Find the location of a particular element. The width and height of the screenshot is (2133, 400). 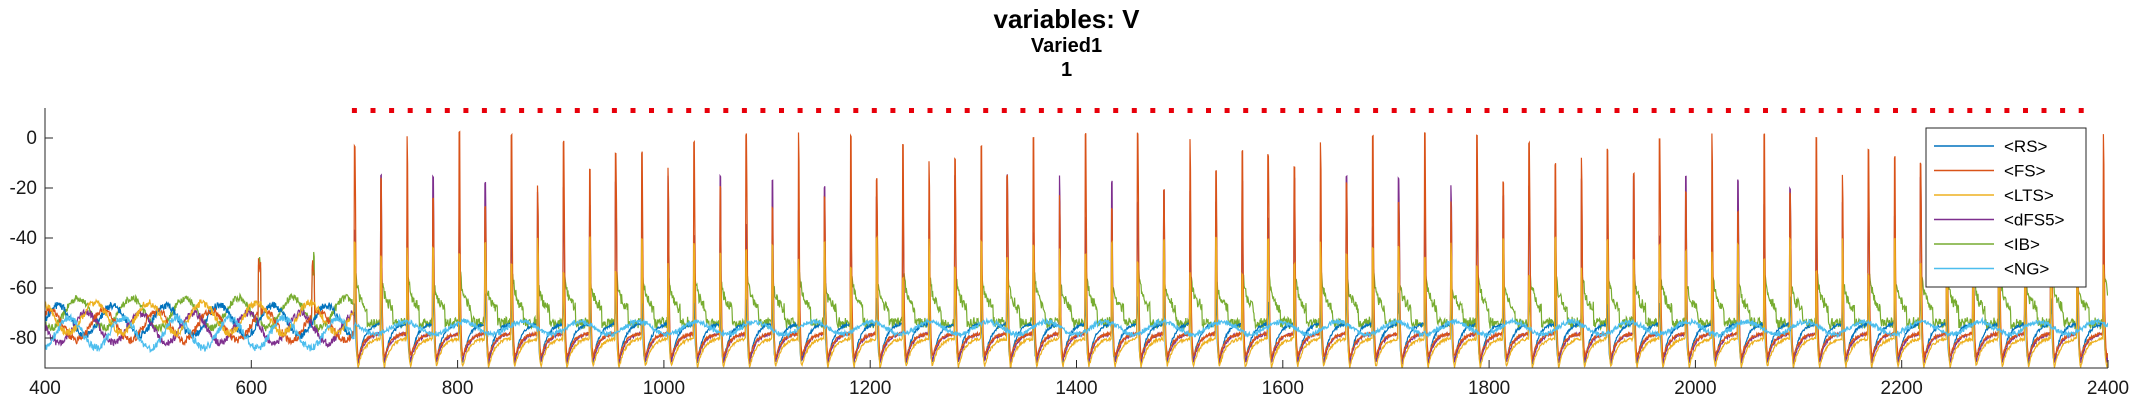

x-tick-label: 400 is located at coordinates (45, 388).